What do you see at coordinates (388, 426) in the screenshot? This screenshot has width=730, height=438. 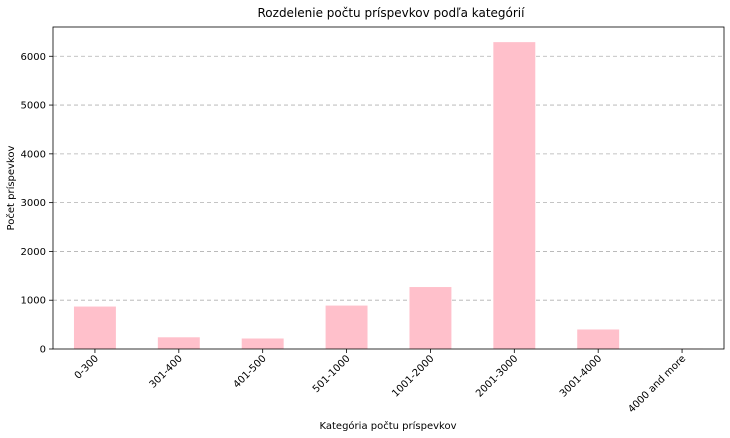 I see `x-axis-label: Kategória počtu príspevkov` at bounding box center [388, 426].